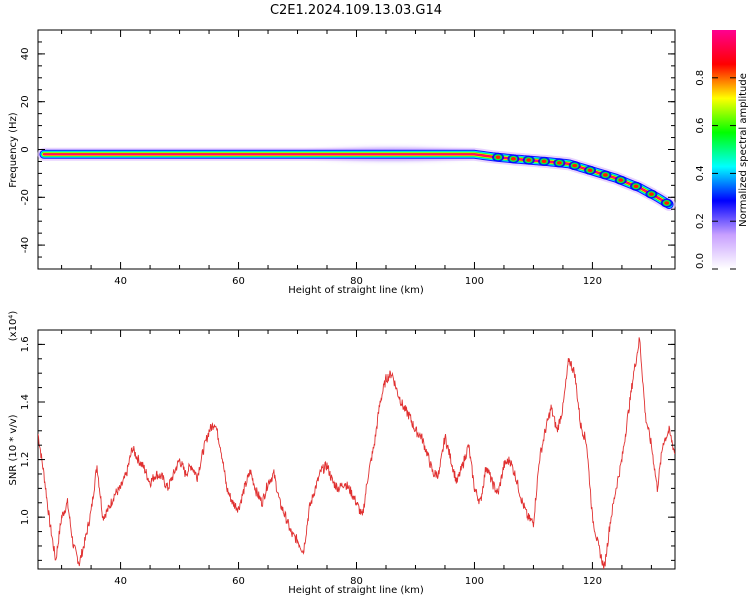 This screenshot has height=600, width=750. I want to click on snr-y-axis-label: SNR (10 * v/v), so click(13, 449).